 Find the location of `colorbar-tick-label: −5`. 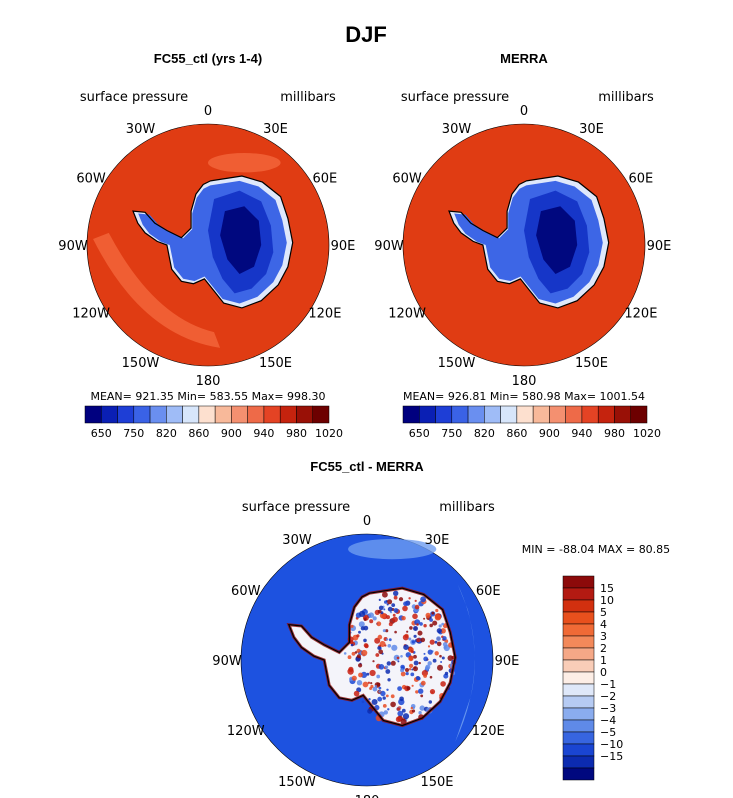

colorbar-tick-label: −5 is located at coordinates (608, 732).